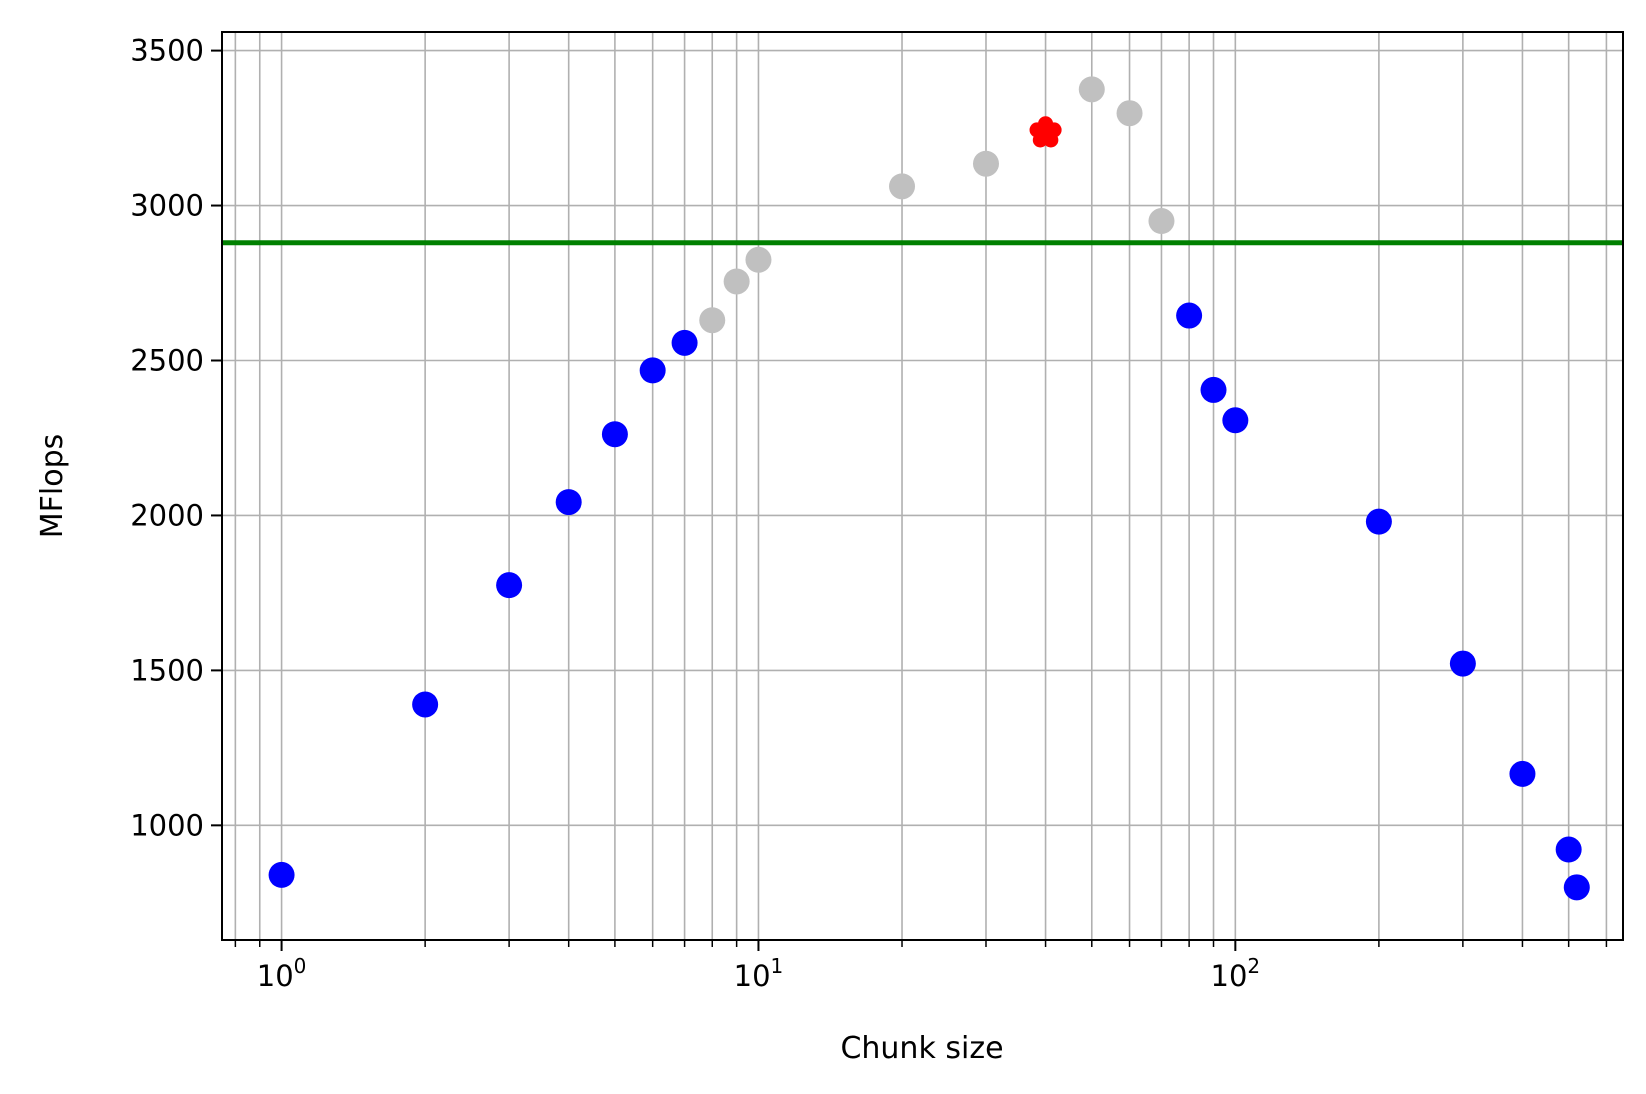 The width and height of the screenshot is (1646, 1094). I want to click on y-tick-label: 1500, so click(167, 670).